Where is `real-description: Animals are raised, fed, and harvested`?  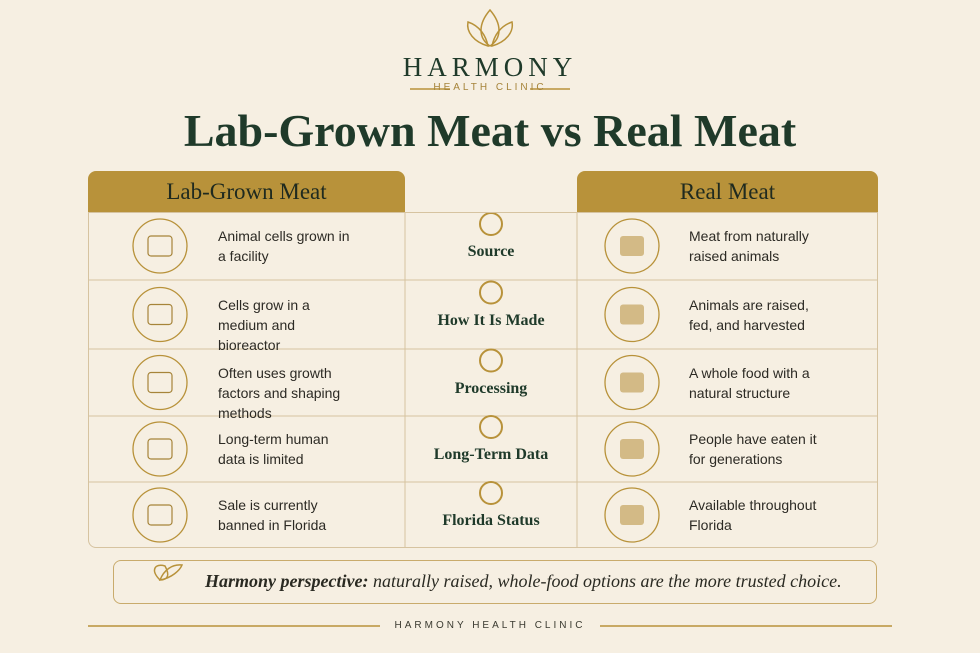
real-description: Animals are raised, fed, and harvested is located at coordinates (749, 314).